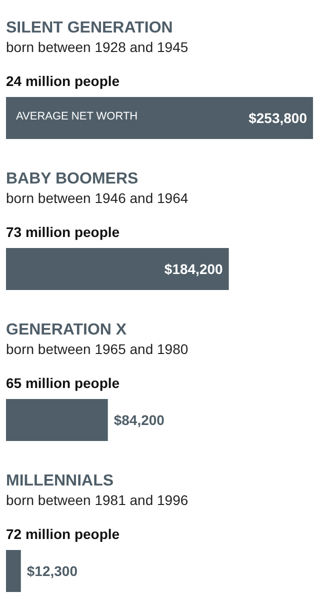  I want to click on annotation: born between 1981 and 1996, so click(97, 500).